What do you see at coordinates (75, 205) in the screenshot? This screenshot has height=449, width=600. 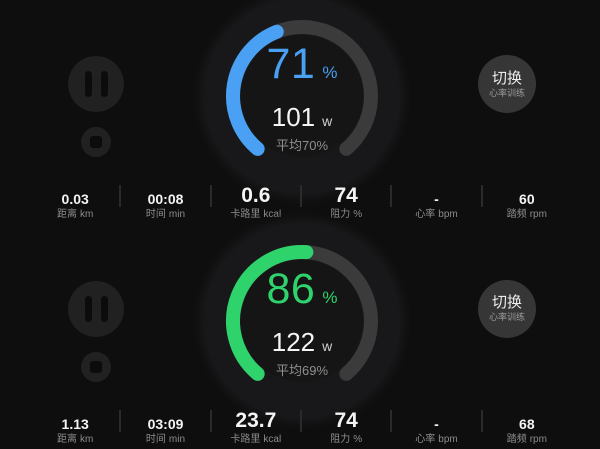 I see `stat-distance: 0.03 距离 km` at bounding box center [75, 205].